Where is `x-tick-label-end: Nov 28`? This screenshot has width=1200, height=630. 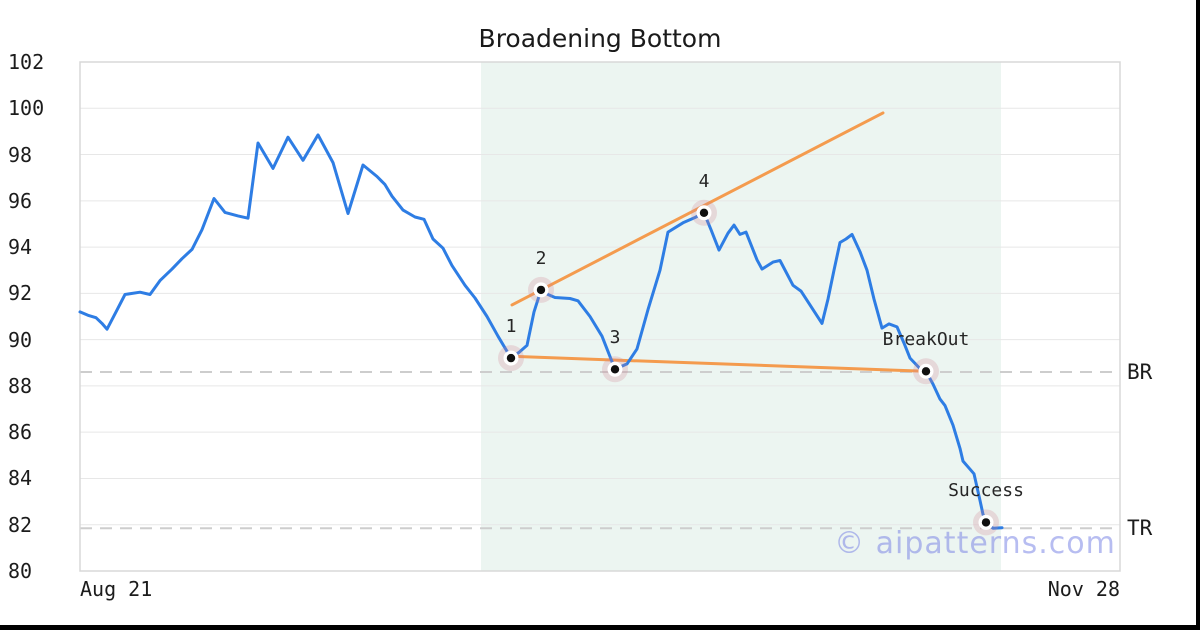
x-tick-label-end: Nov 28 is located at coordinates (1083, 589).